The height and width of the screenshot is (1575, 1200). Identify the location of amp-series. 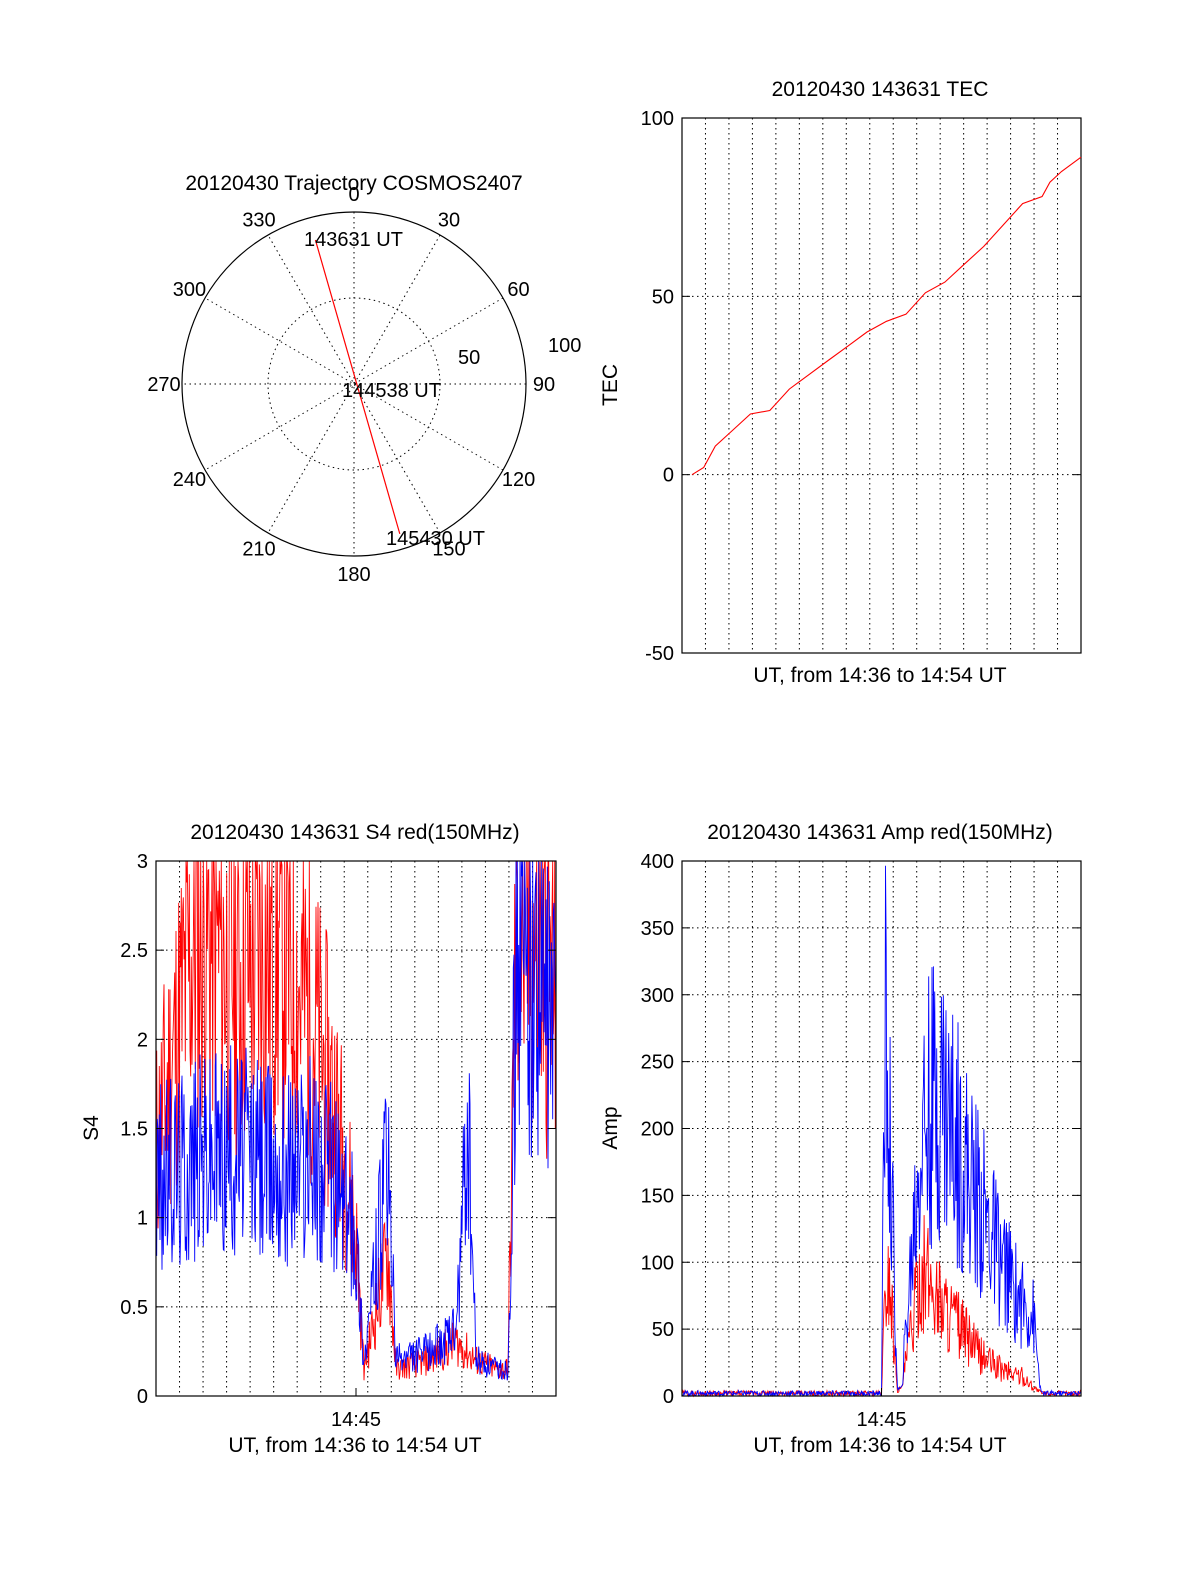
(881, 1131).